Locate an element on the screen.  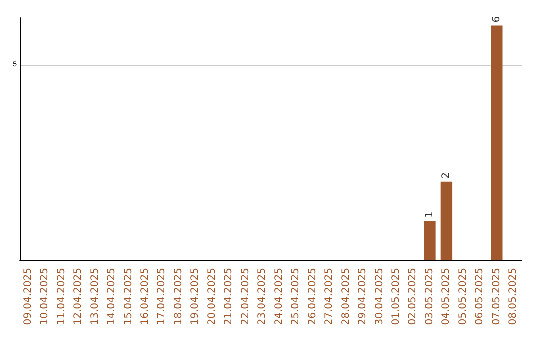
x-tick-label: 10.04.2025 is located at coordinates (45, 297).